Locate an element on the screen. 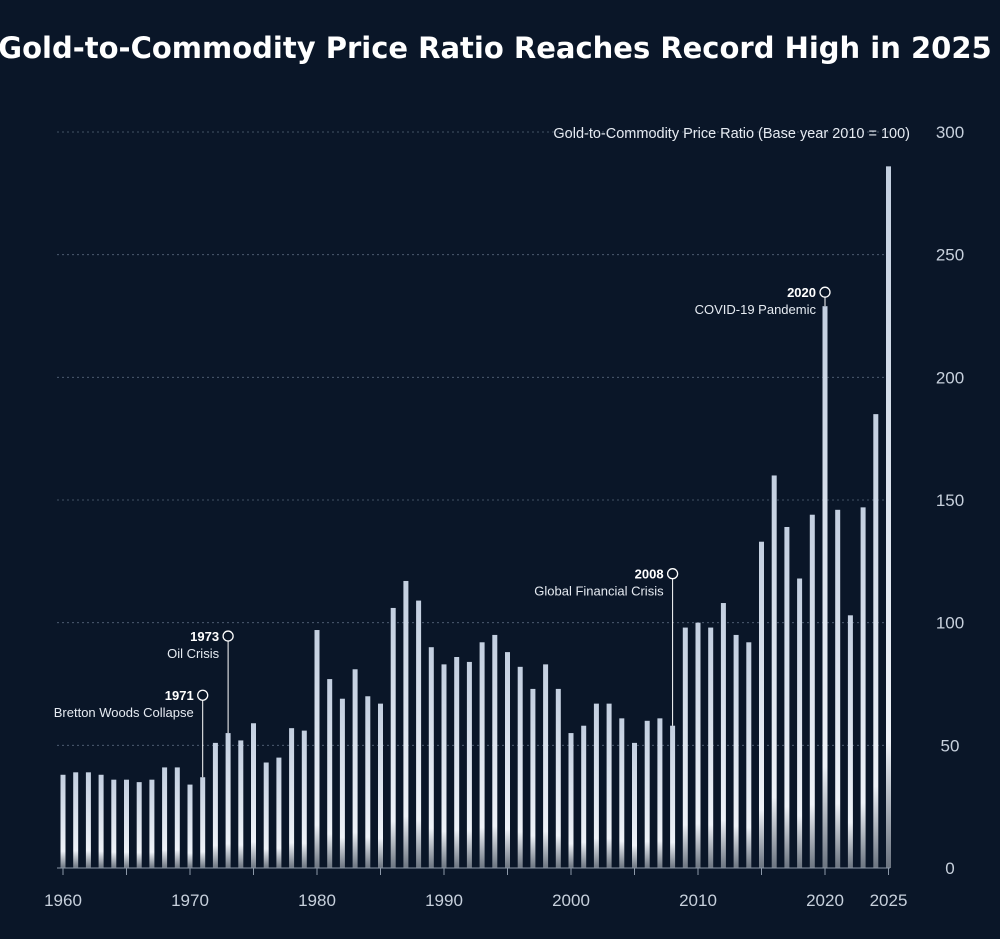  bar-1965 is located at coordinates (126, 823).